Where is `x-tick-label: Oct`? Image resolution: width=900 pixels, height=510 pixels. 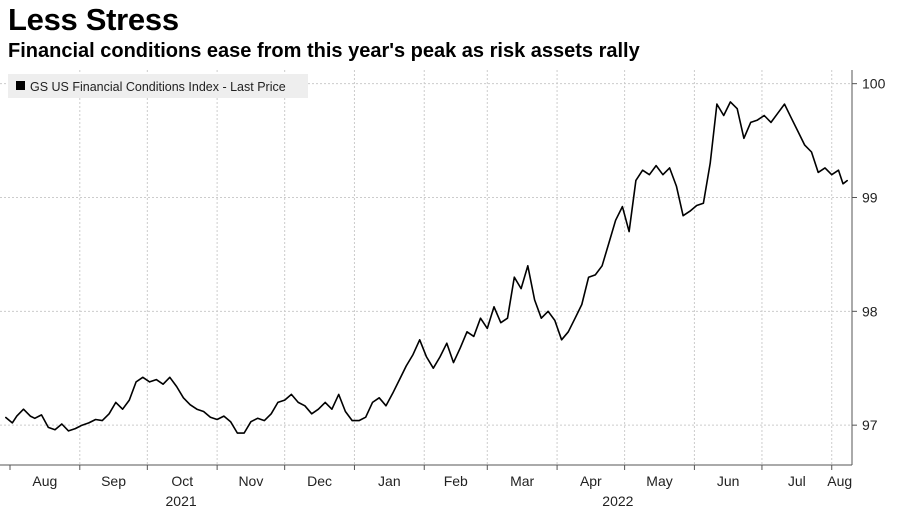
x-tick-label: Oct is located at coordinates (182, 481).